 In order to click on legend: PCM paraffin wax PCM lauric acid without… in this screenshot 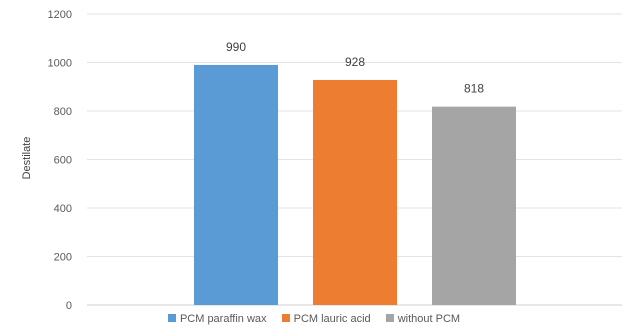, I will do `click(314, 319)`.